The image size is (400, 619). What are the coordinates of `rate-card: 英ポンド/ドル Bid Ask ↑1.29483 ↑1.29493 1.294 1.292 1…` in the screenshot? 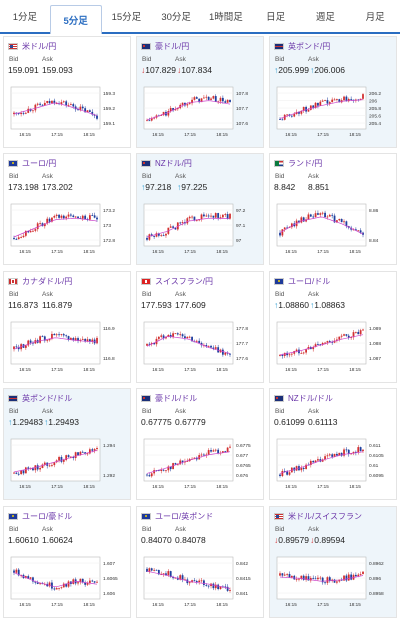 It's located at (67, 444).